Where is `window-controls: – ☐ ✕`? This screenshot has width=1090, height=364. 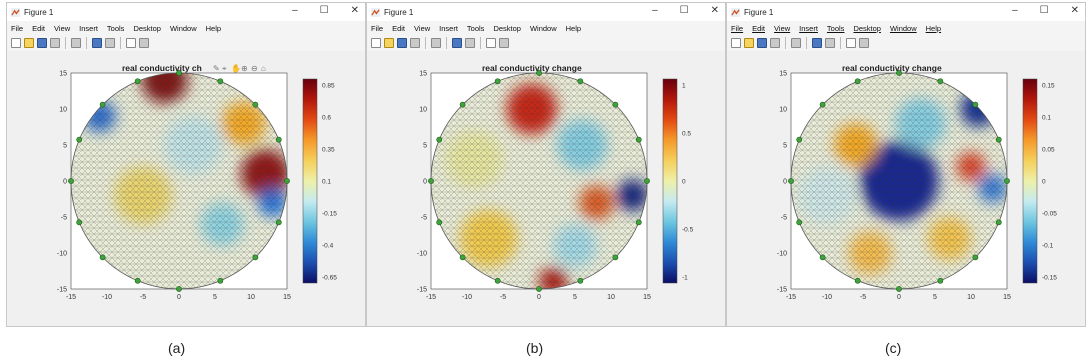 window-controls: – ☐ ✕ is located at coordinates (685, 10).